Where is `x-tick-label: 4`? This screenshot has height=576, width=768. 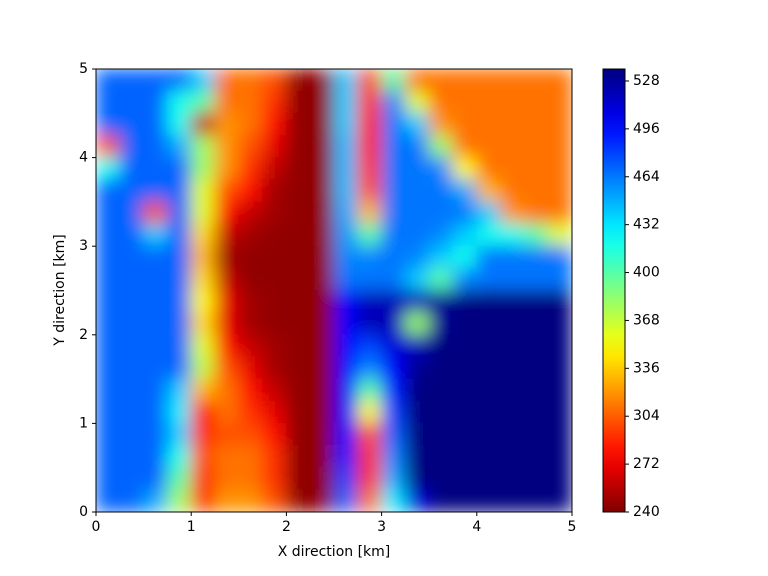
x-tick-label: 4 is located at coordinates (476, 527).